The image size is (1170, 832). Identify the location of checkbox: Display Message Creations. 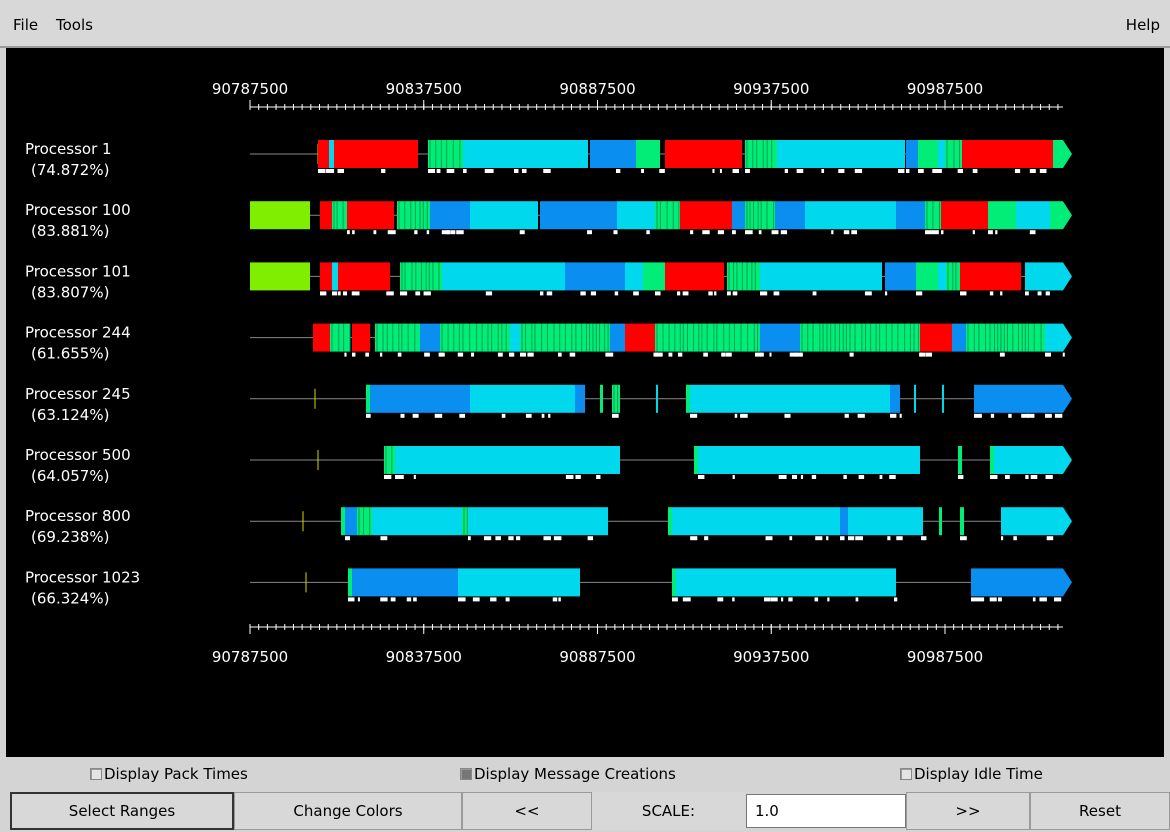
(568, 774).